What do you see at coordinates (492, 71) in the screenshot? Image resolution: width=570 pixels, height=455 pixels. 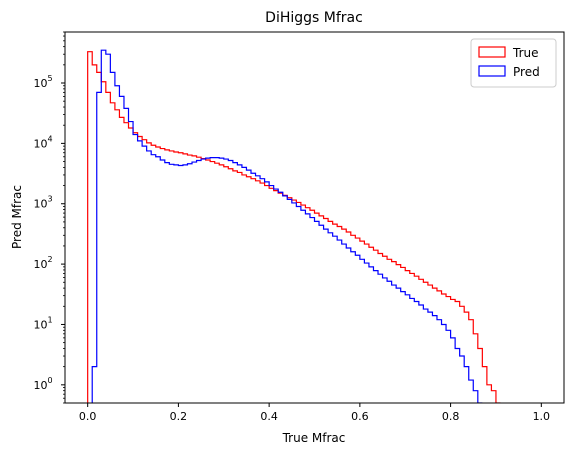 I see `legend-swatch-pred` at bounding box center [492, 71].